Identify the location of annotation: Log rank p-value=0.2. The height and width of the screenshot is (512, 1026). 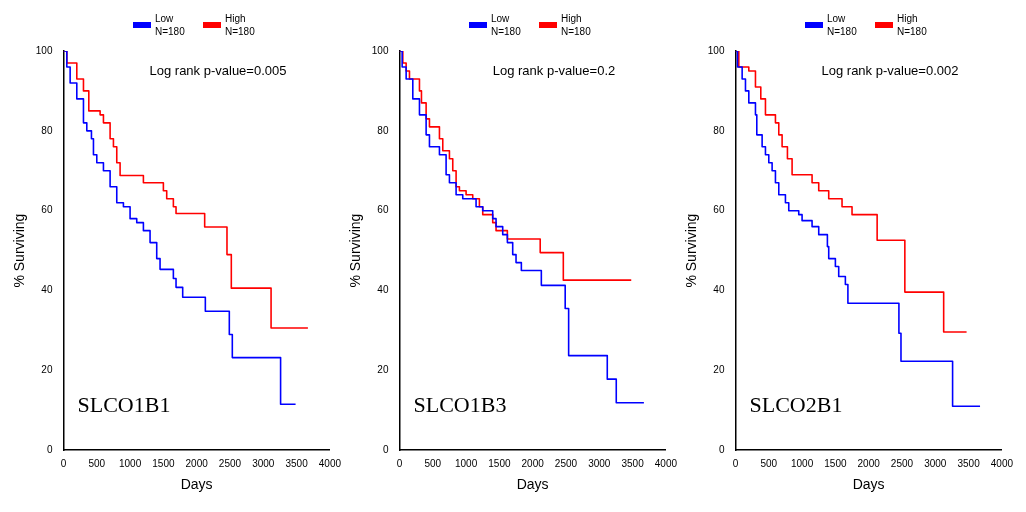
(554, 70).